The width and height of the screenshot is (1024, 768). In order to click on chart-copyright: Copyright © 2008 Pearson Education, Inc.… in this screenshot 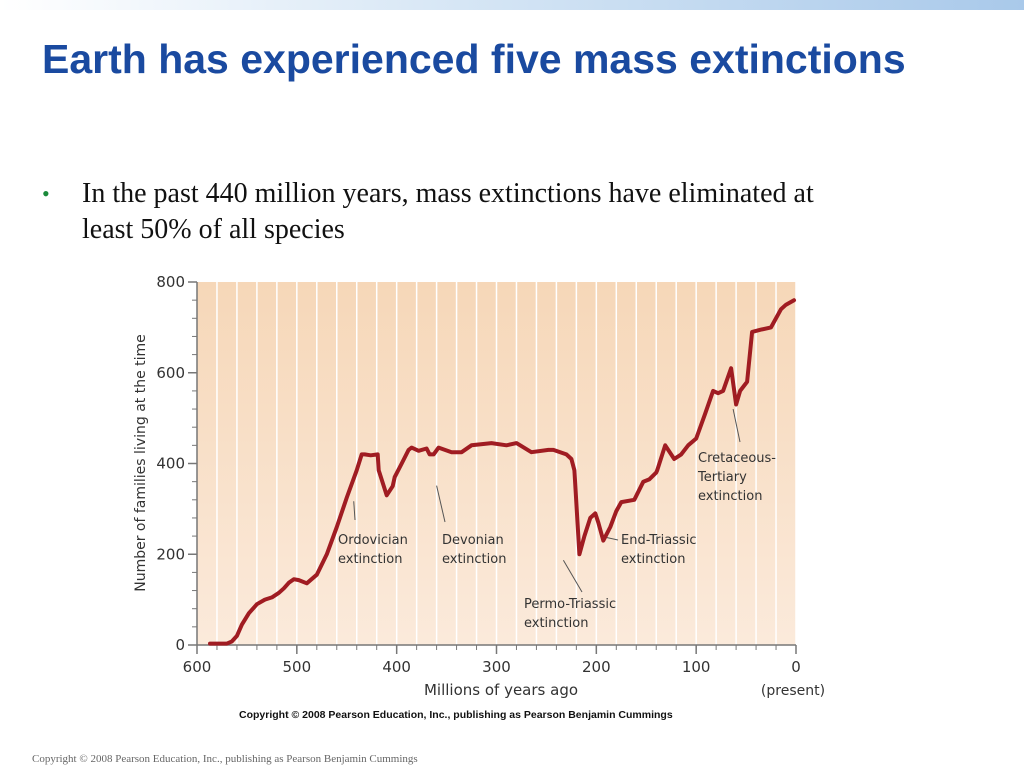, I will do `click(456, 715)`.